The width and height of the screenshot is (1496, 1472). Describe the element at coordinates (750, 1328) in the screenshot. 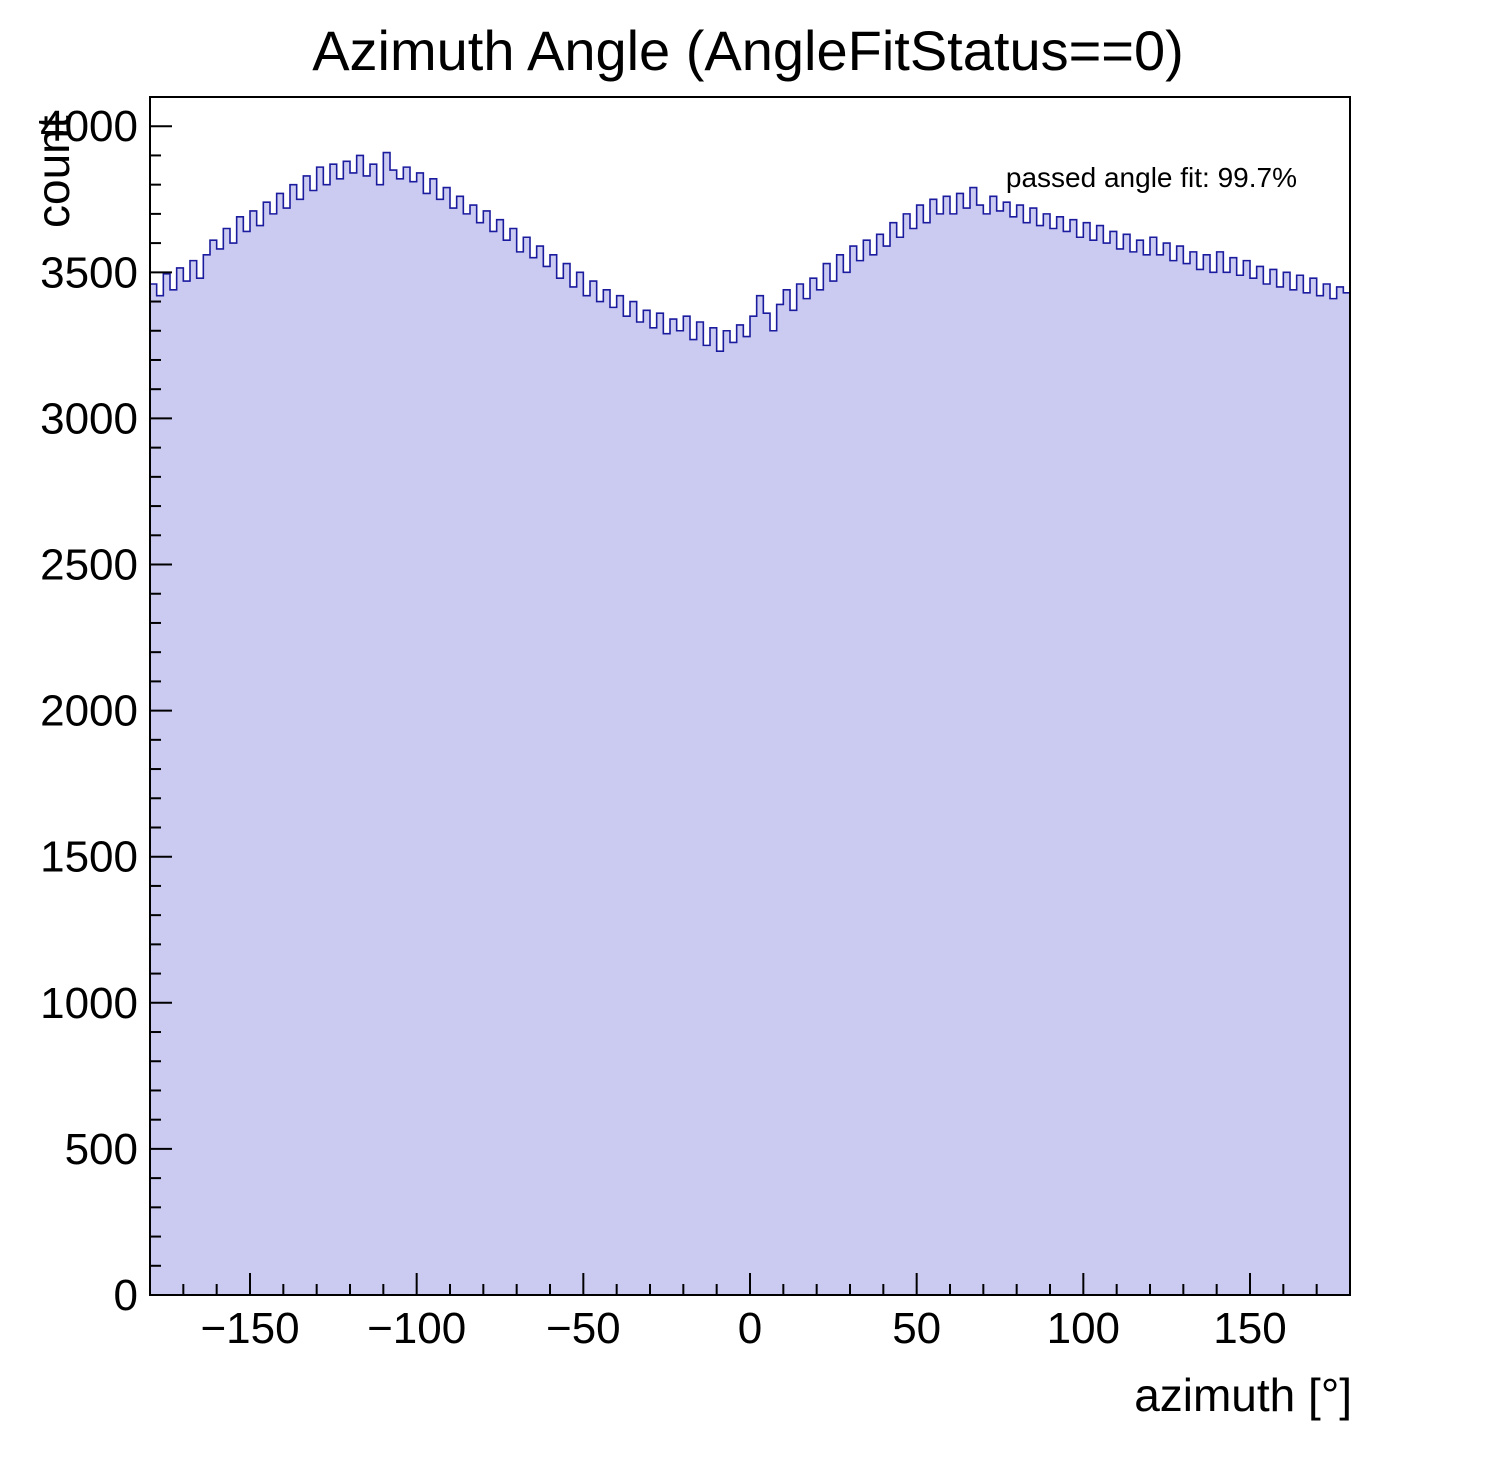

I see `x-tick-label: 0` at that location.